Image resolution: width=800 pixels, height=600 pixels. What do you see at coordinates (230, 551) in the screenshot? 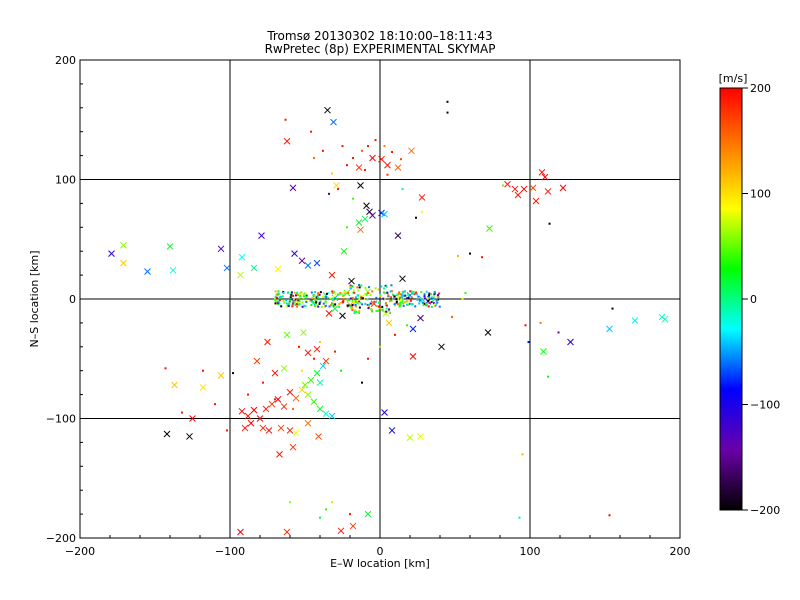
I see `x-tick-label: −100` at bounding box center [230, 551].